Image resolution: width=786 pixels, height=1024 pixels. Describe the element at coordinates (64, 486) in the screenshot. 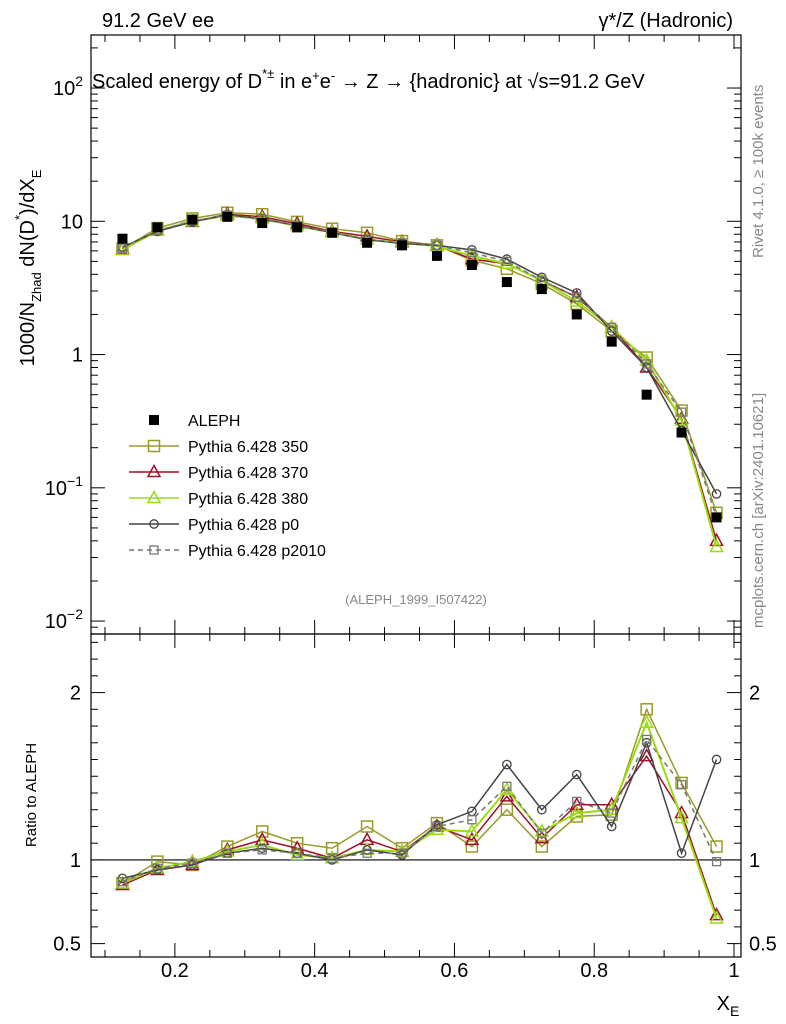

I see `main-ytick-label: 10⁻¹` at that location.